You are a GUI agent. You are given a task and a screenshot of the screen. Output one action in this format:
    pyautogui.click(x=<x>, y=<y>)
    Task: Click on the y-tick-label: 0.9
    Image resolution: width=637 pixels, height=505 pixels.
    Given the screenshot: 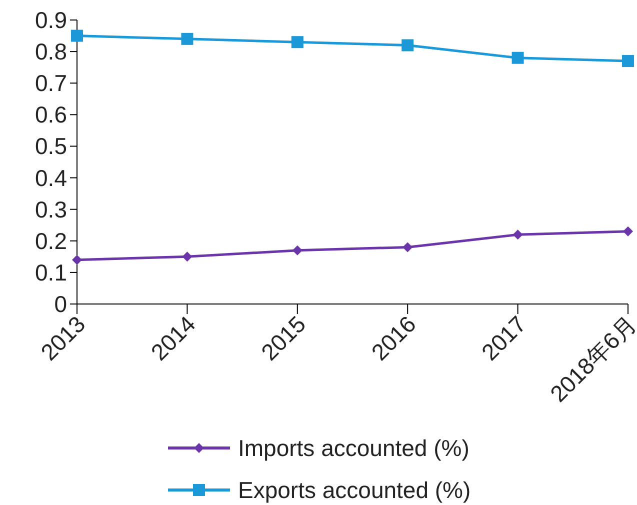 What is the action you would take?
    pyautogui.click(x=51, y=20)
    